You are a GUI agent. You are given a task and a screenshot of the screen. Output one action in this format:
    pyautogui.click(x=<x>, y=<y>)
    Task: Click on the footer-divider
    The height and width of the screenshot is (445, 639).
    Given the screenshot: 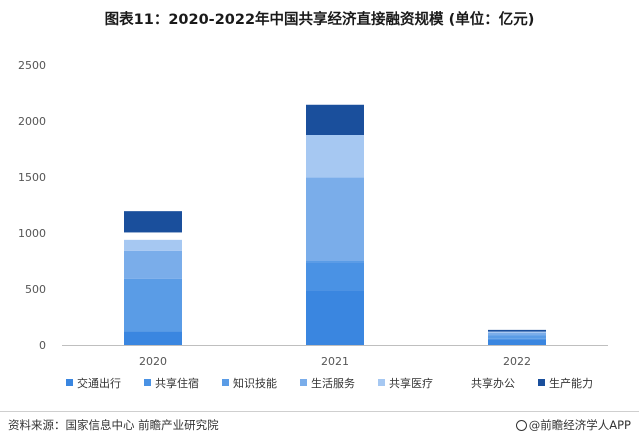 What is the action you would take?
    pyautogui.click(x=319, y=411)
    